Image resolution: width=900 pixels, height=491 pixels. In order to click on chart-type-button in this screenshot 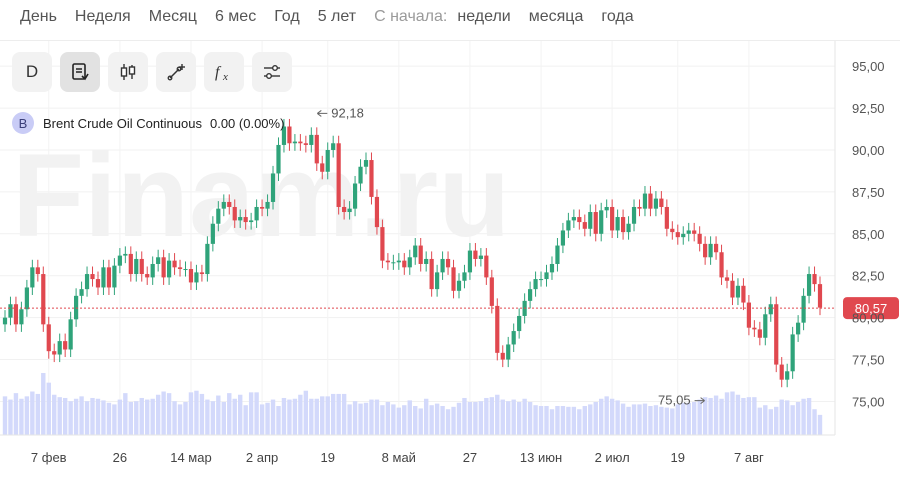, I will do `click(80, 72)`.